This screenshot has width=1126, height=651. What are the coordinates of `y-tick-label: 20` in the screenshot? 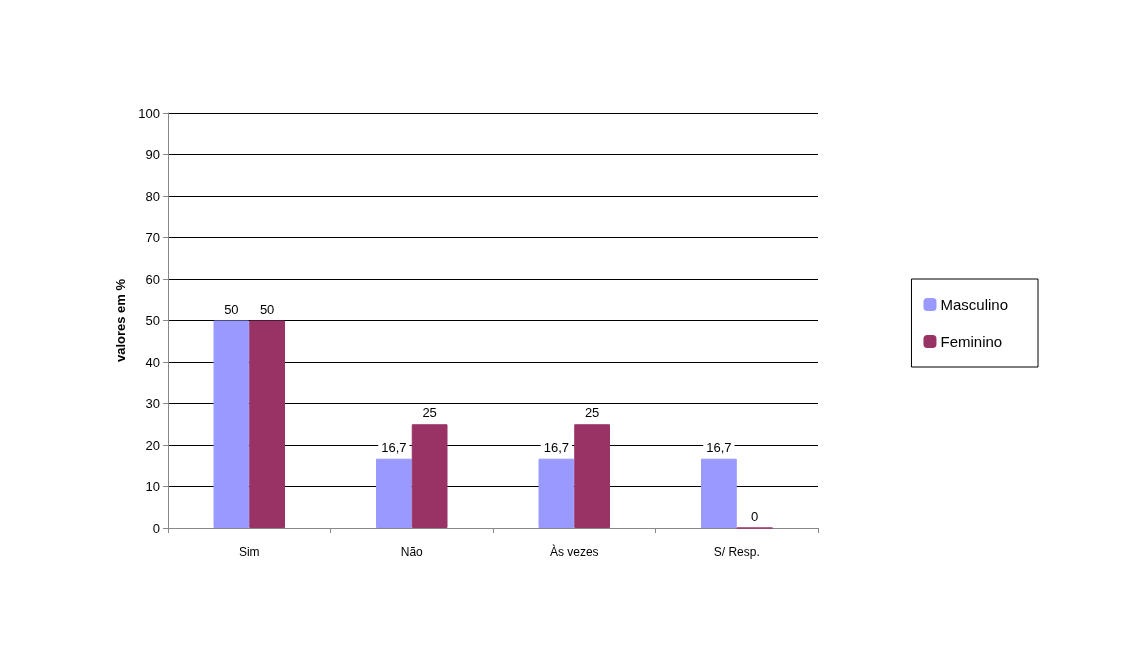 It's located at (152, 445).